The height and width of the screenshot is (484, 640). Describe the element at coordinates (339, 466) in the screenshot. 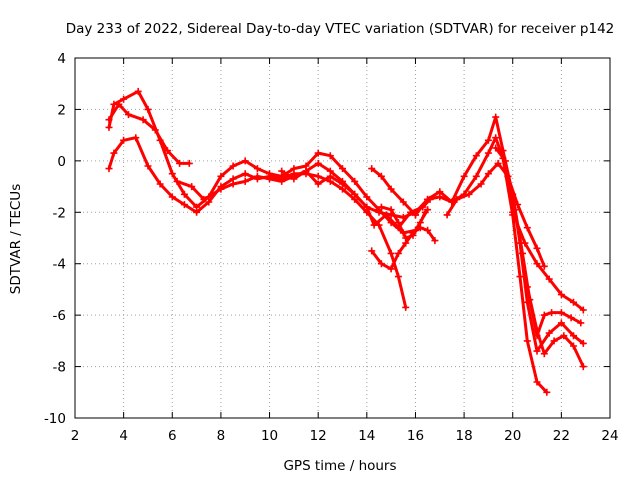

I see `x-axis-label: GPS time / hours` at that location.